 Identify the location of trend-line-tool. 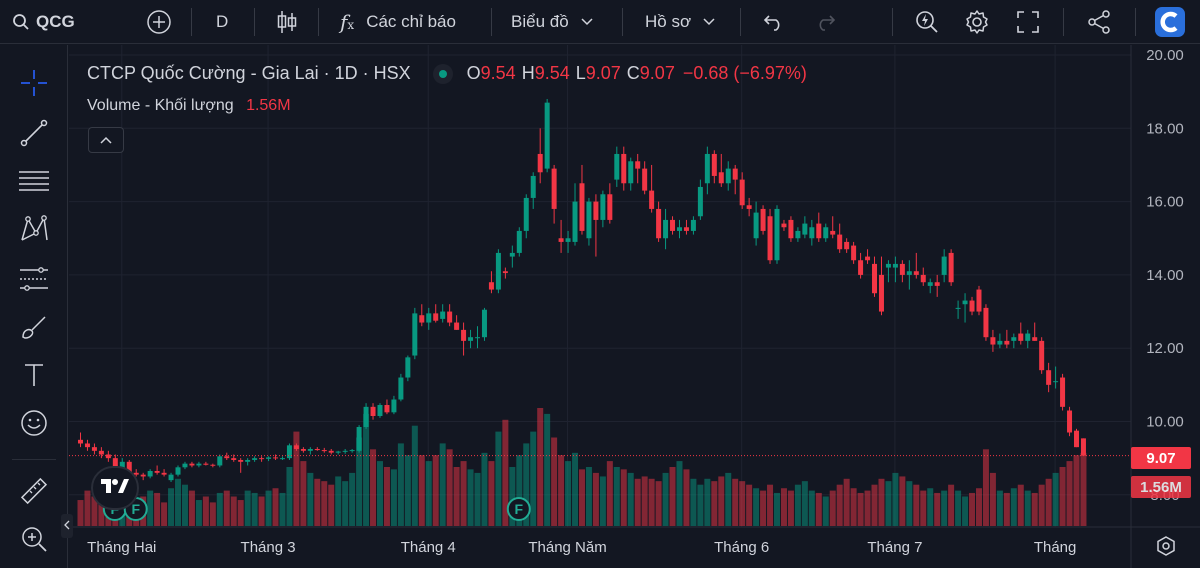
(34, 135).